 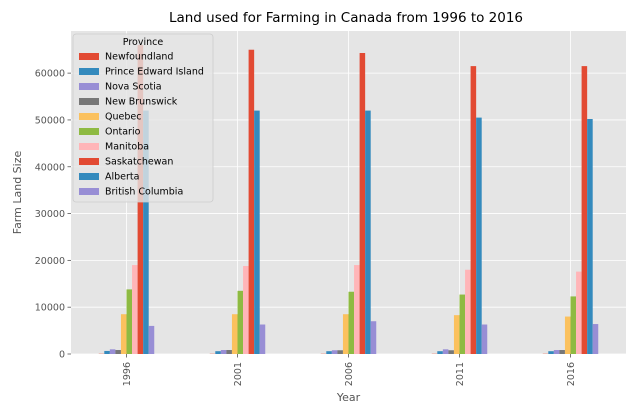 What do you see at coordinates (238, 374) in the screenshot?
I see `x-tick-label: 2001` at bounding box center [238, 374].